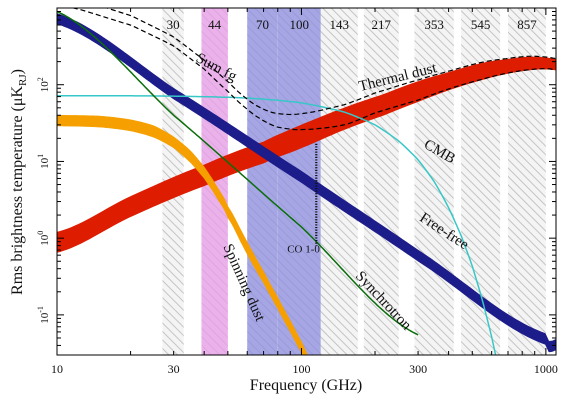 This screenshot has height=400, width=565. I want to click on y-axis-title: Rms brightness temperature (μKRJ), so click(19, 182).